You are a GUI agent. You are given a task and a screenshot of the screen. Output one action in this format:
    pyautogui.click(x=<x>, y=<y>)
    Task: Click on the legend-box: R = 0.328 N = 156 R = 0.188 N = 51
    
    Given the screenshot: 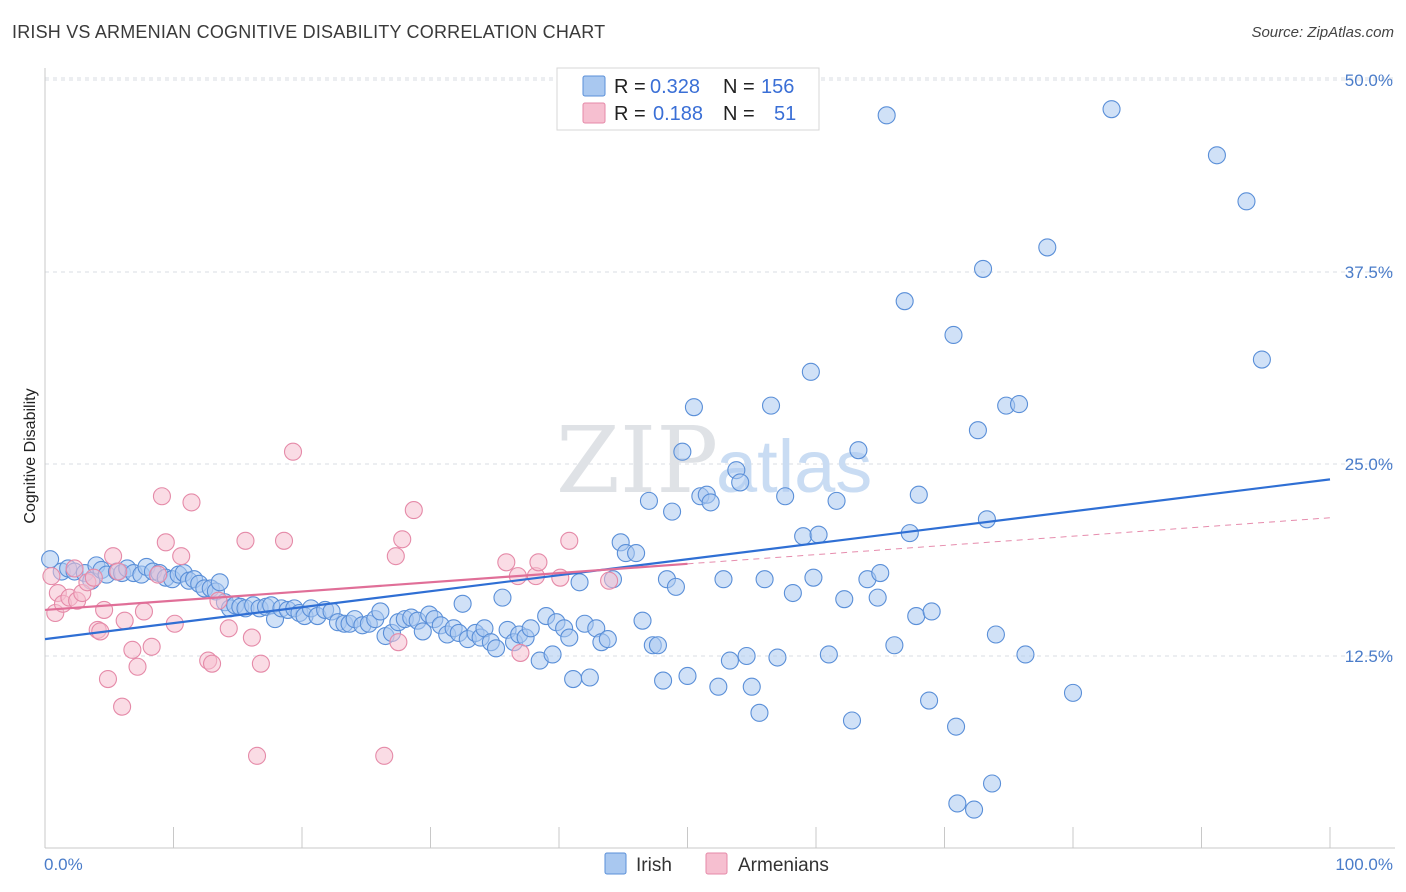 What is the action you would take?
    pyautogui.click(x=688, y=99)
    